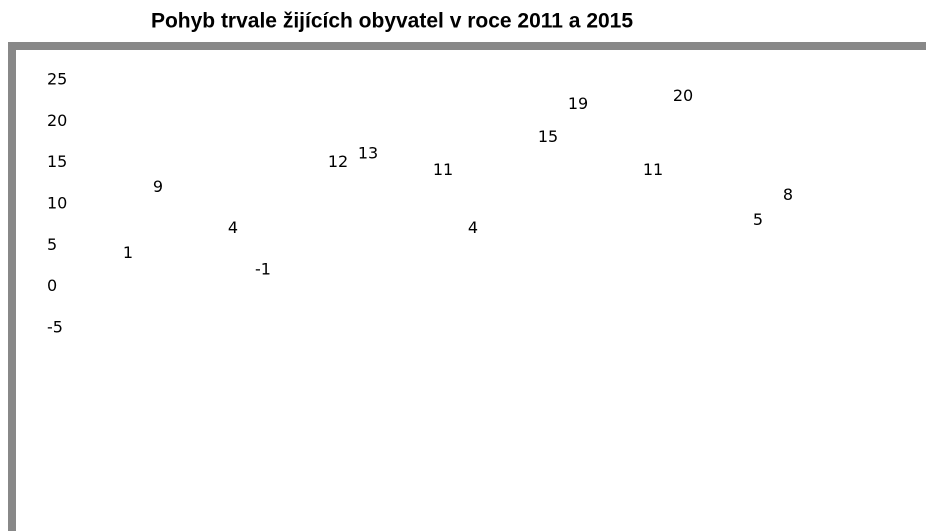  Describe the element at coordinates (57, 203) in the screenshot. I see `y-tick-label: 10` at that location.